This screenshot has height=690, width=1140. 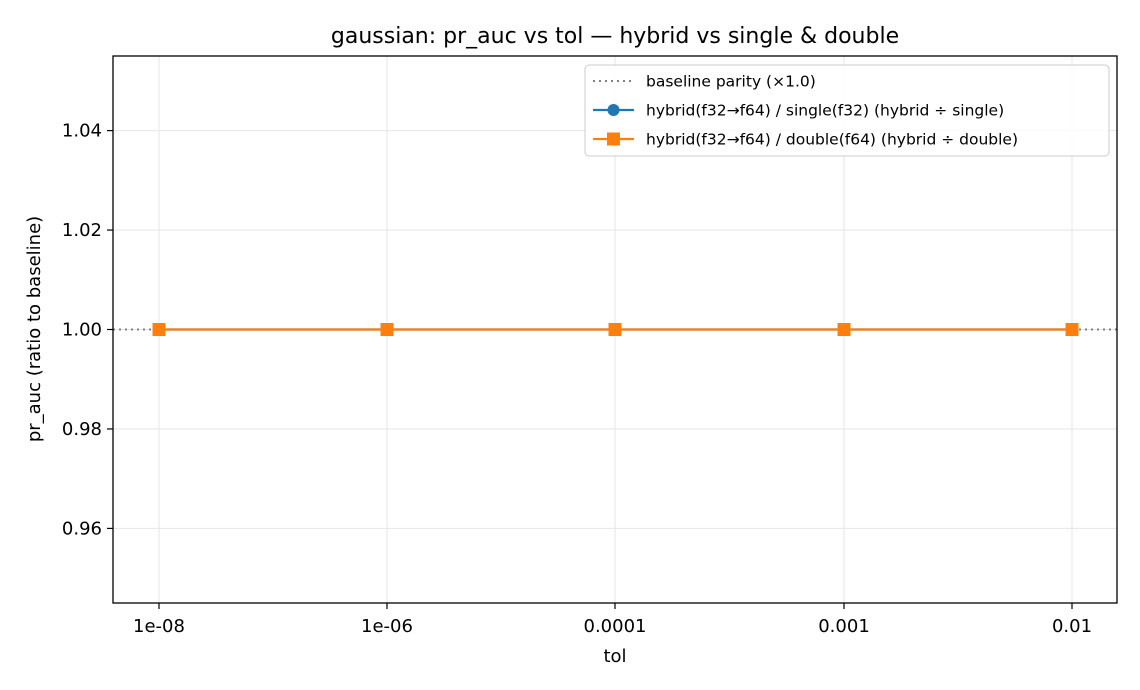 What do you see at coordinates (844, 626) in the screenshot?
I see `x-tick-label: 0.001` at bounding box center [844, 626].